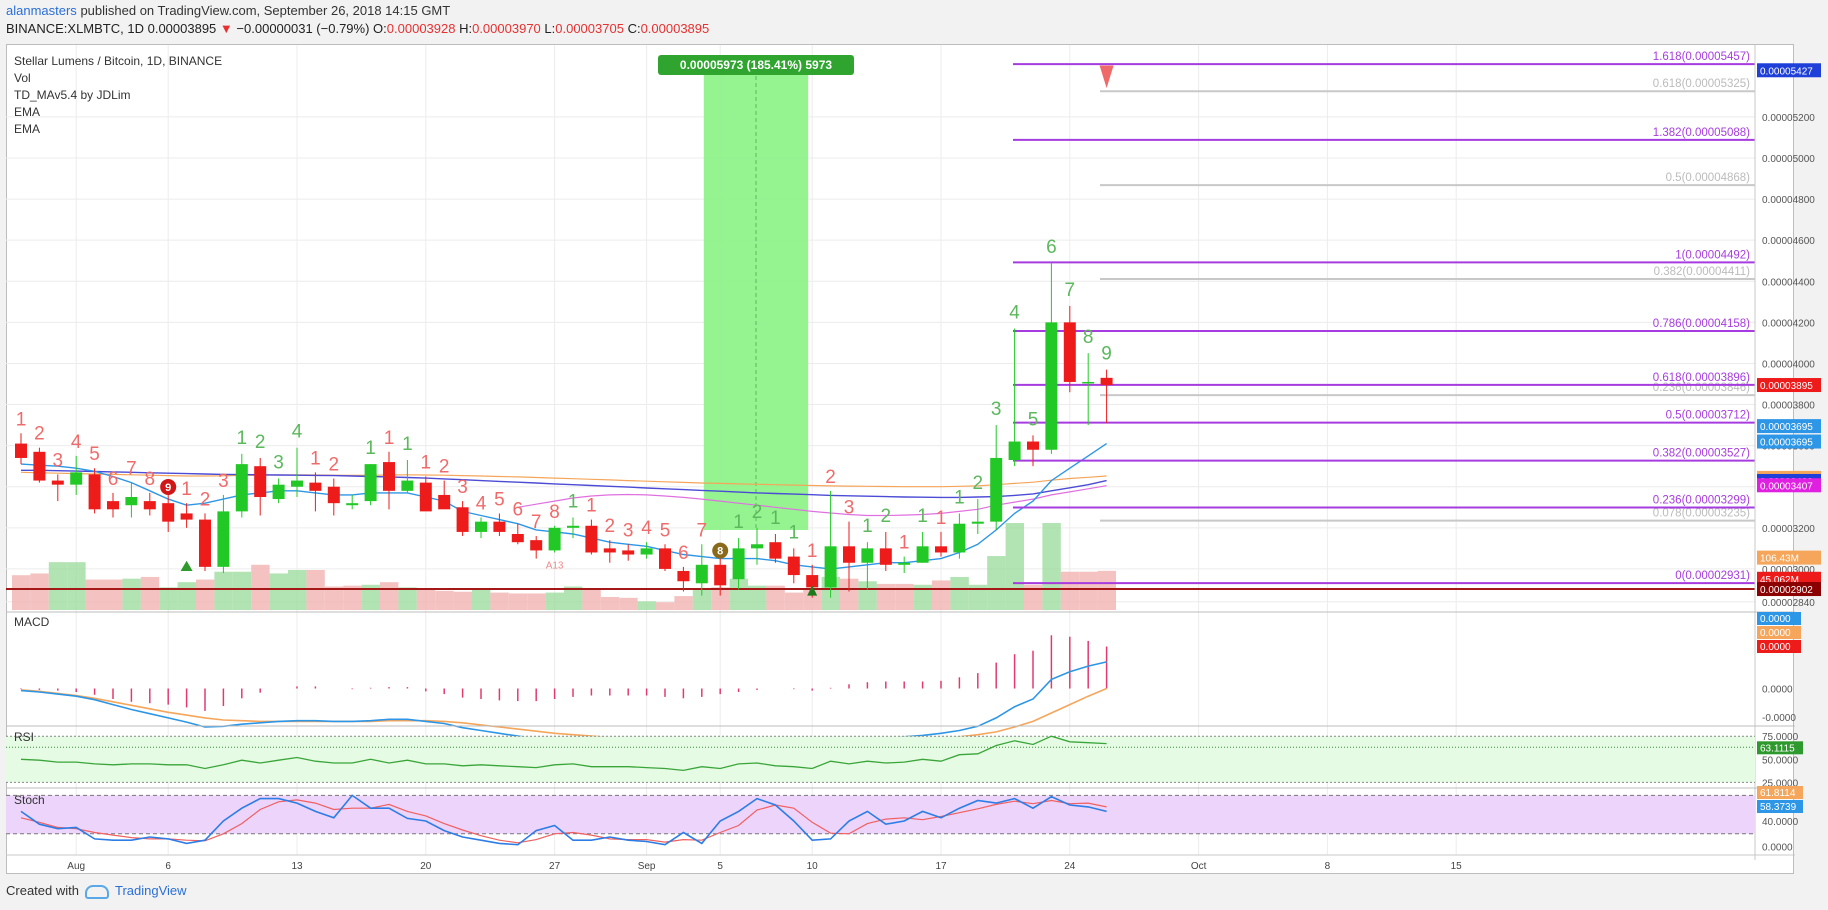  Describe the element at coordinates (168, 866) in the screenshot. I see `x-tick-label: 6` at that location.